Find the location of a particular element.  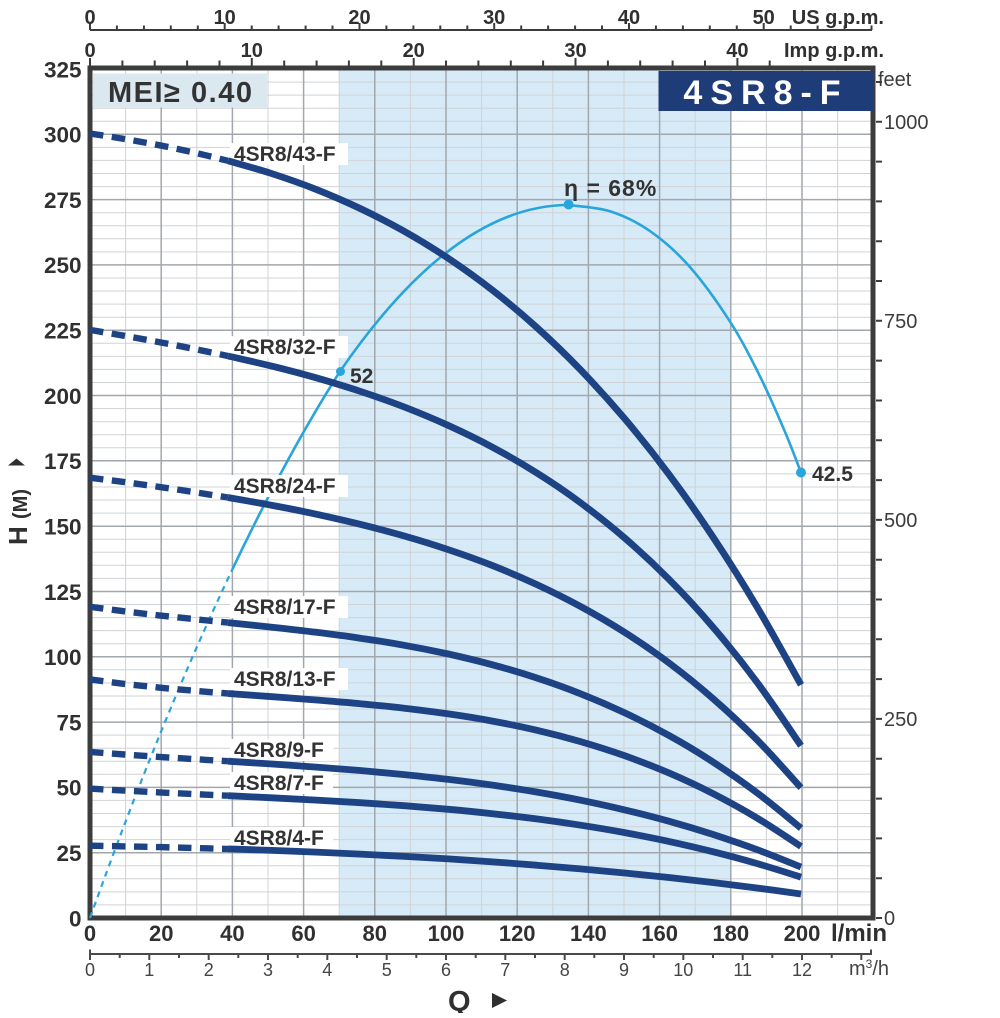

svg-text: 125 is located at coordinates (63, 592).